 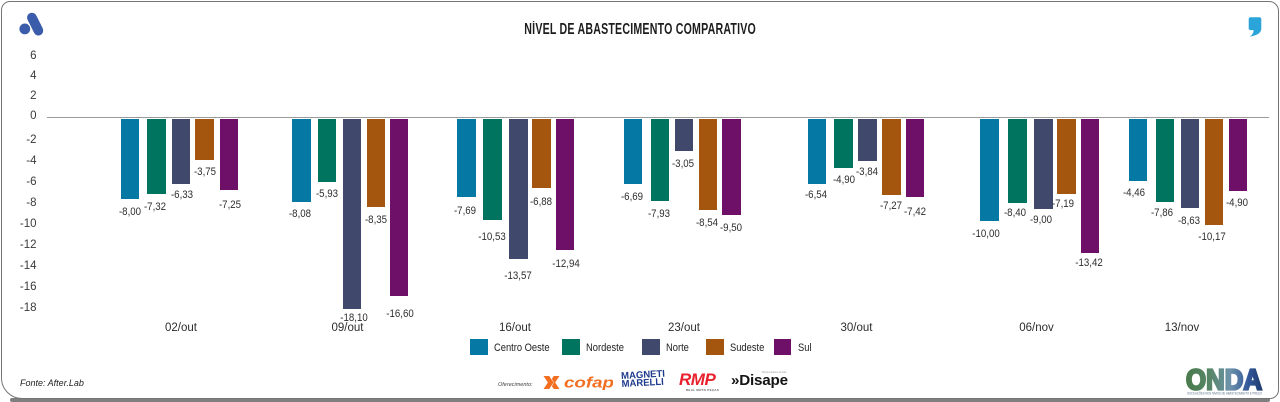 I want to click on svg-text: ONDA, so click(x=1224, y=379).